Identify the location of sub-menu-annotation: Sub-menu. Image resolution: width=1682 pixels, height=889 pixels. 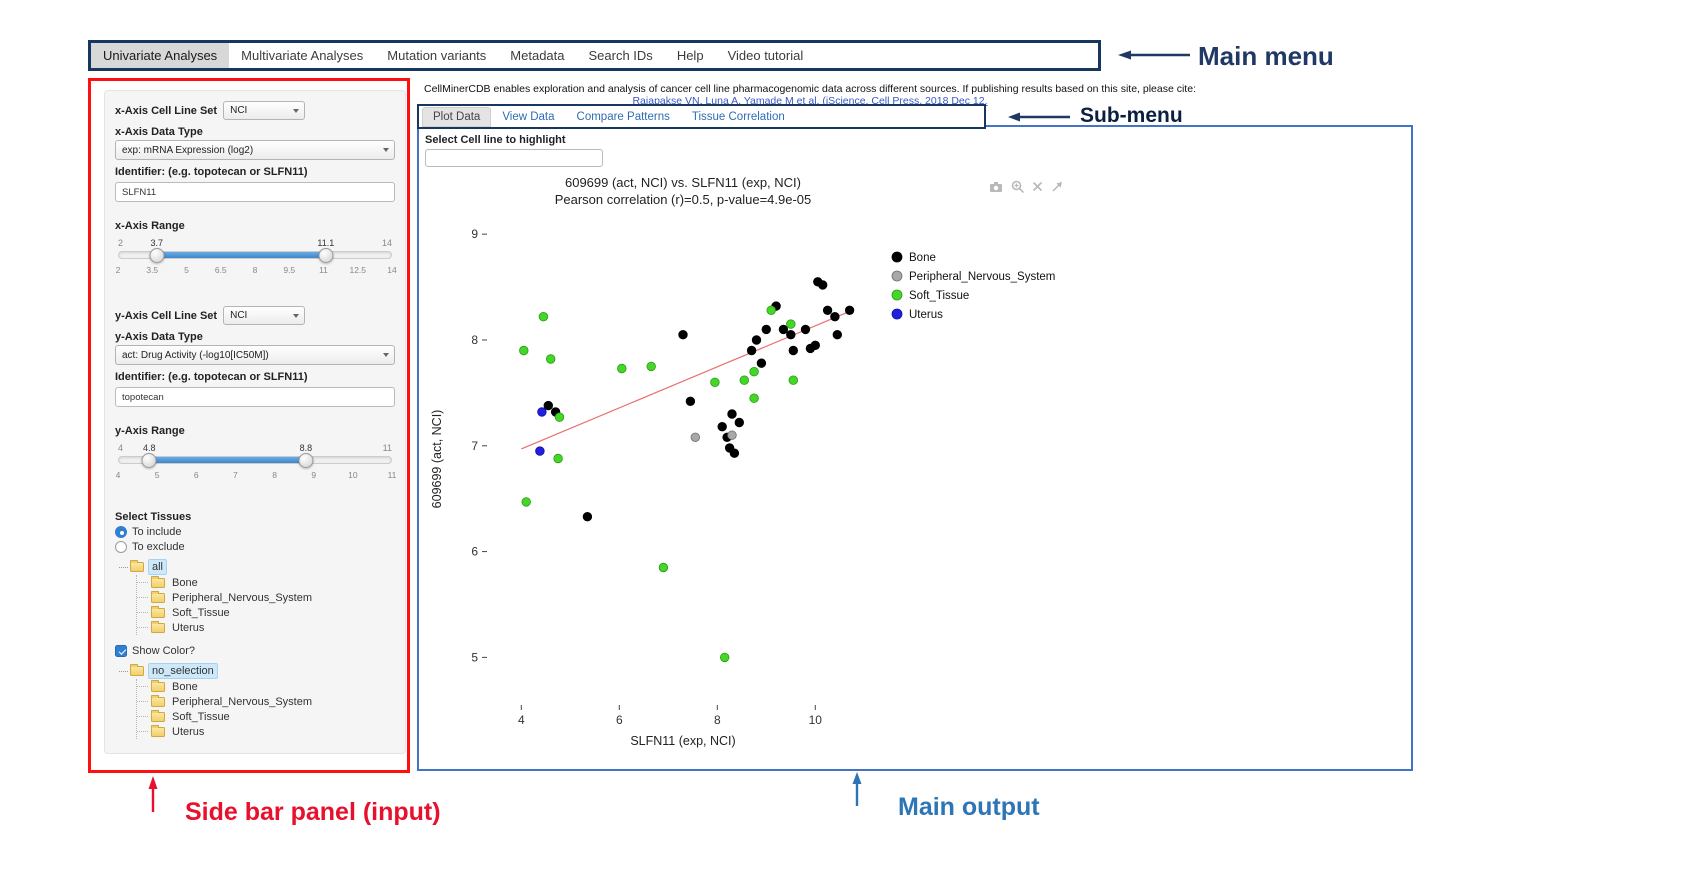
(1131, 115).